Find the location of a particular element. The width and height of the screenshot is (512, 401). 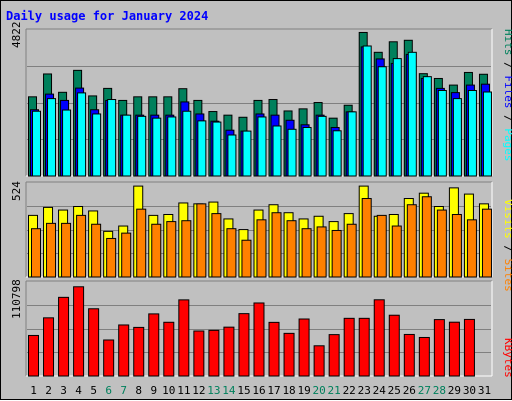

day-label: 6 is located at coordinates (108, 390).